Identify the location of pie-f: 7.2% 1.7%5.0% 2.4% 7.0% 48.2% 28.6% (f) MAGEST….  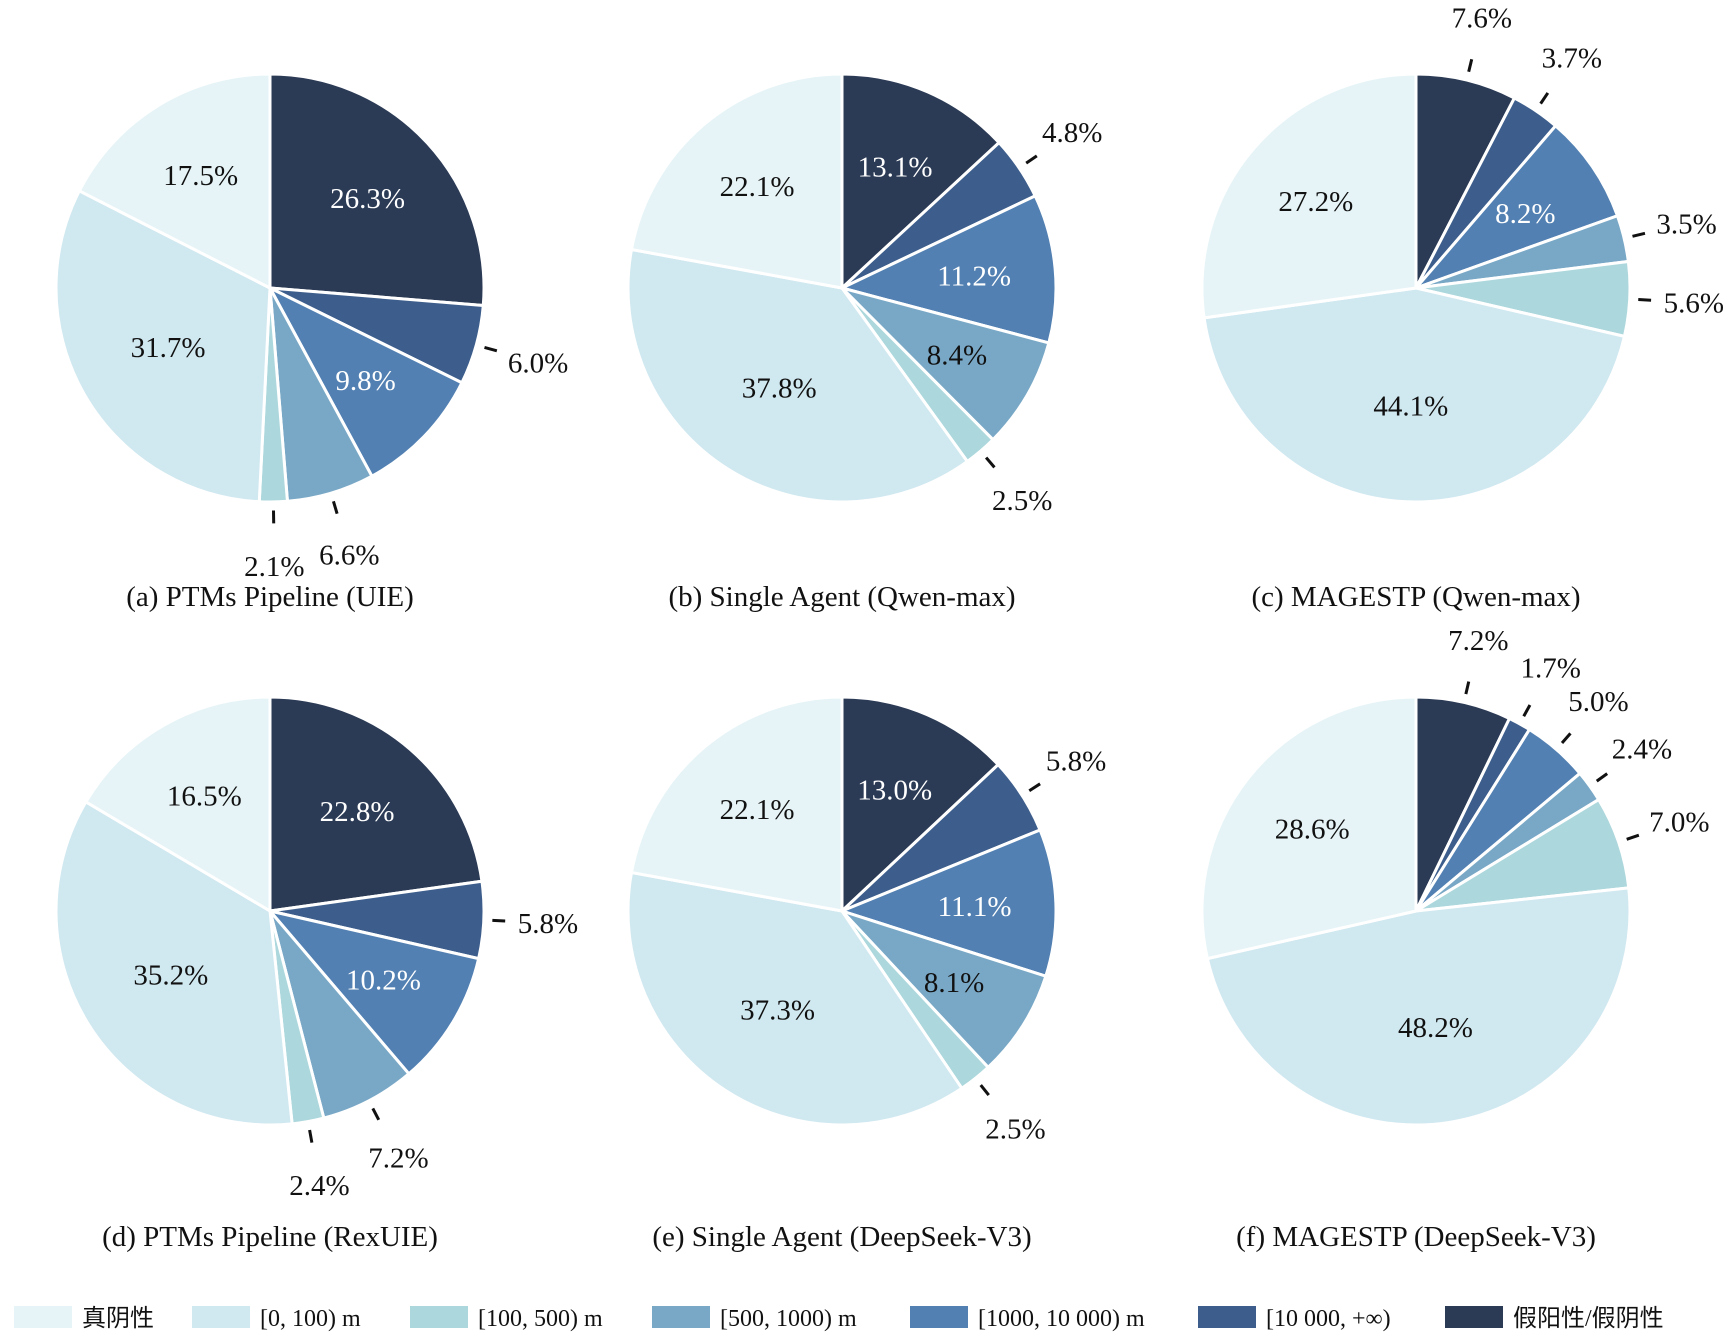
(1455, 939).